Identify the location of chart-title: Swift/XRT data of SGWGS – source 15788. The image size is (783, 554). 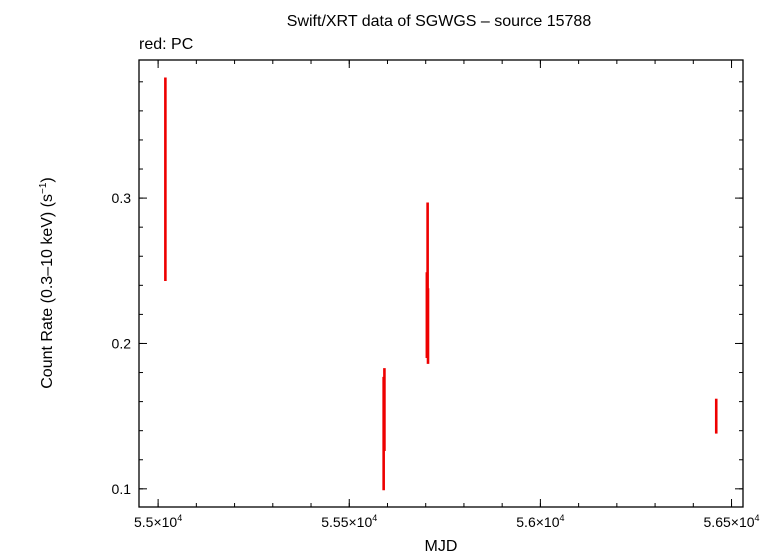
(439, 21).